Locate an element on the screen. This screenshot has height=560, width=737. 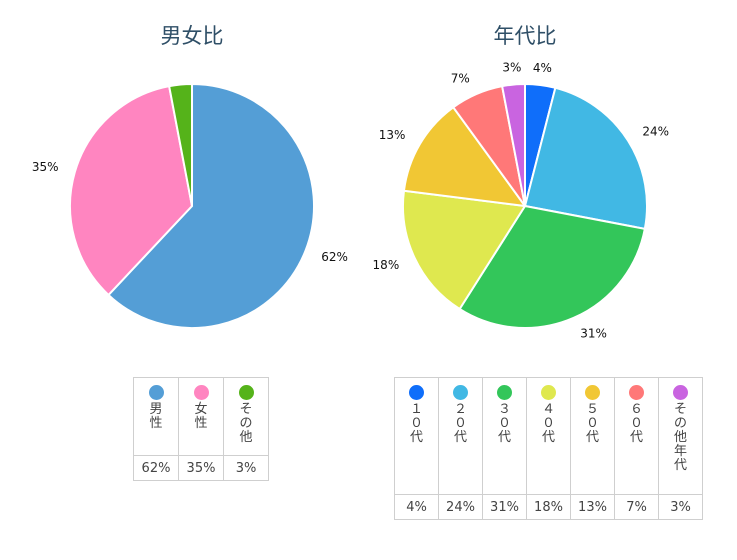
legend-label: その他 is located at coordinates (246, 423).